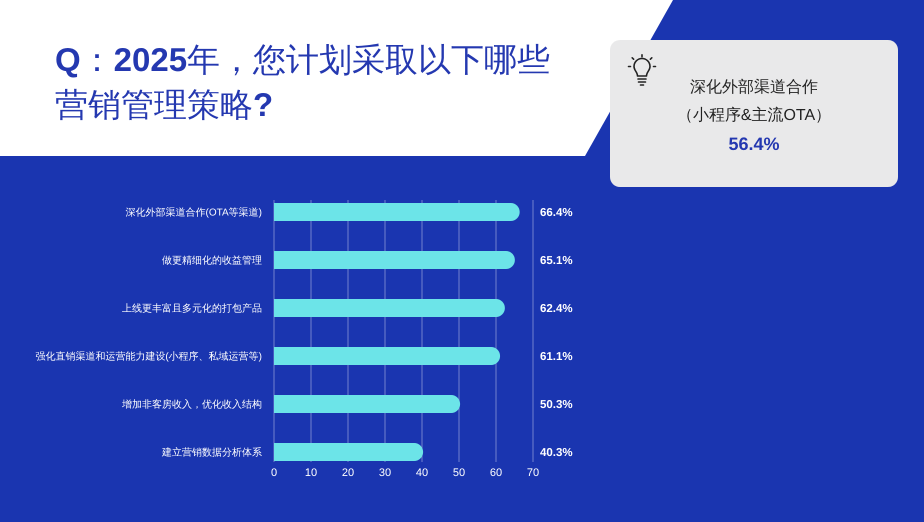 The width and height of the screenshot is (924, 522). I want to click on y-tick-label: 建立营销数据分析体系, so click(211, 452).